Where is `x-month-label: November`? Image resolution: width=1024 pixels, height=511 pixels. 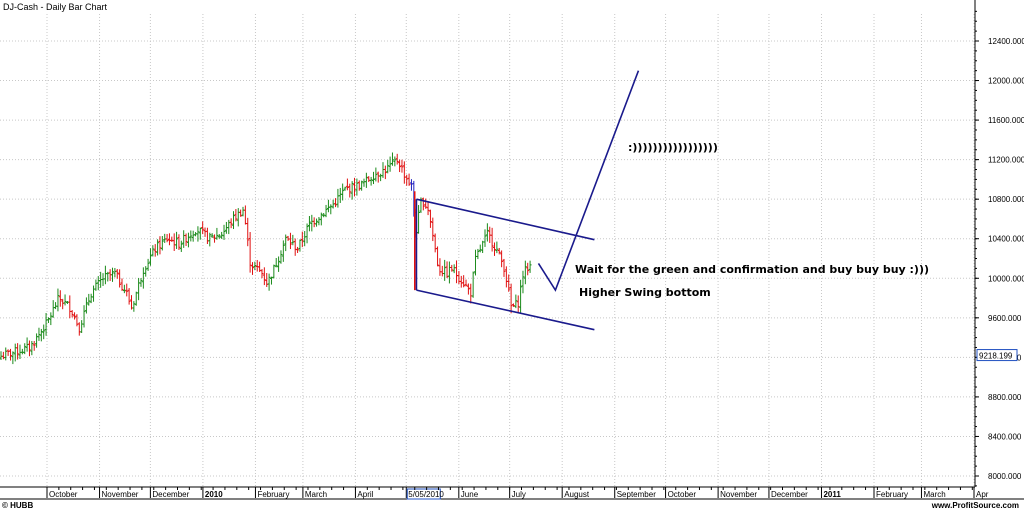
x-month-label: November is located at coordinates (120, 494).